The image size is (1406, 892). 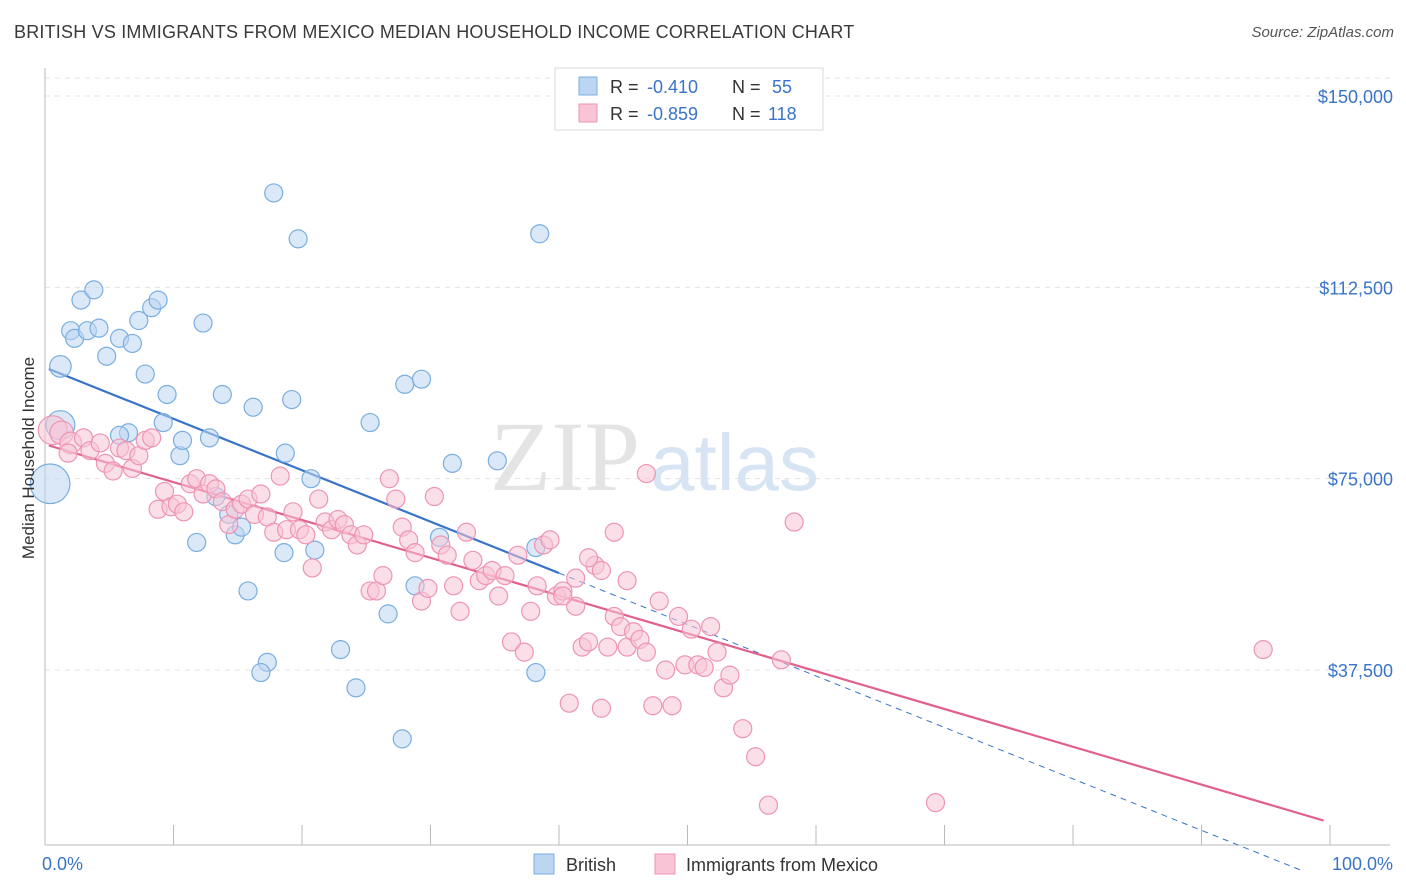 What do you see at coordinates (591, 865) in the screenshot?
I see `legend-label-british: British` at bounding box center [591, 865].